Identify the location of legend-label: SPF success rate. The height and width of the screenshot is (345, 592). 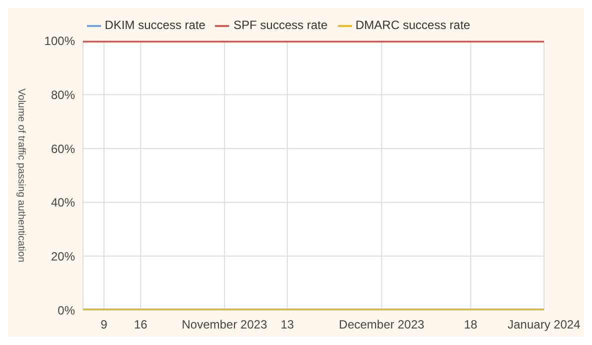
(280, 25).